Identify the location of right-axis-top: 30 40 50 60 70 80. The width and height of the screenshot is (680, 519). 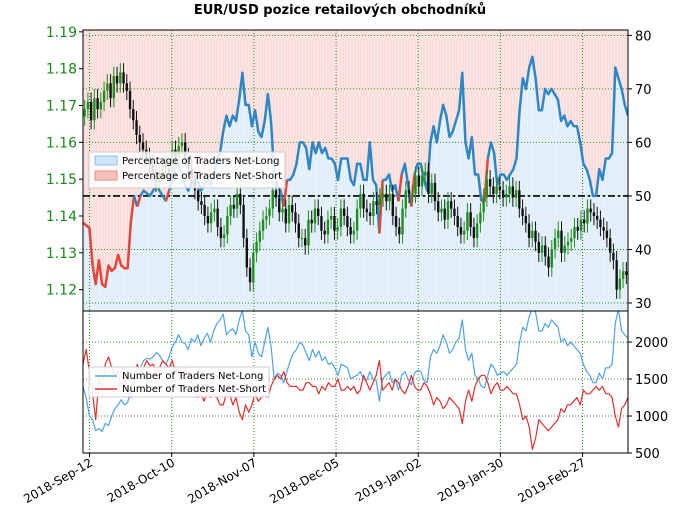
(640, 170).